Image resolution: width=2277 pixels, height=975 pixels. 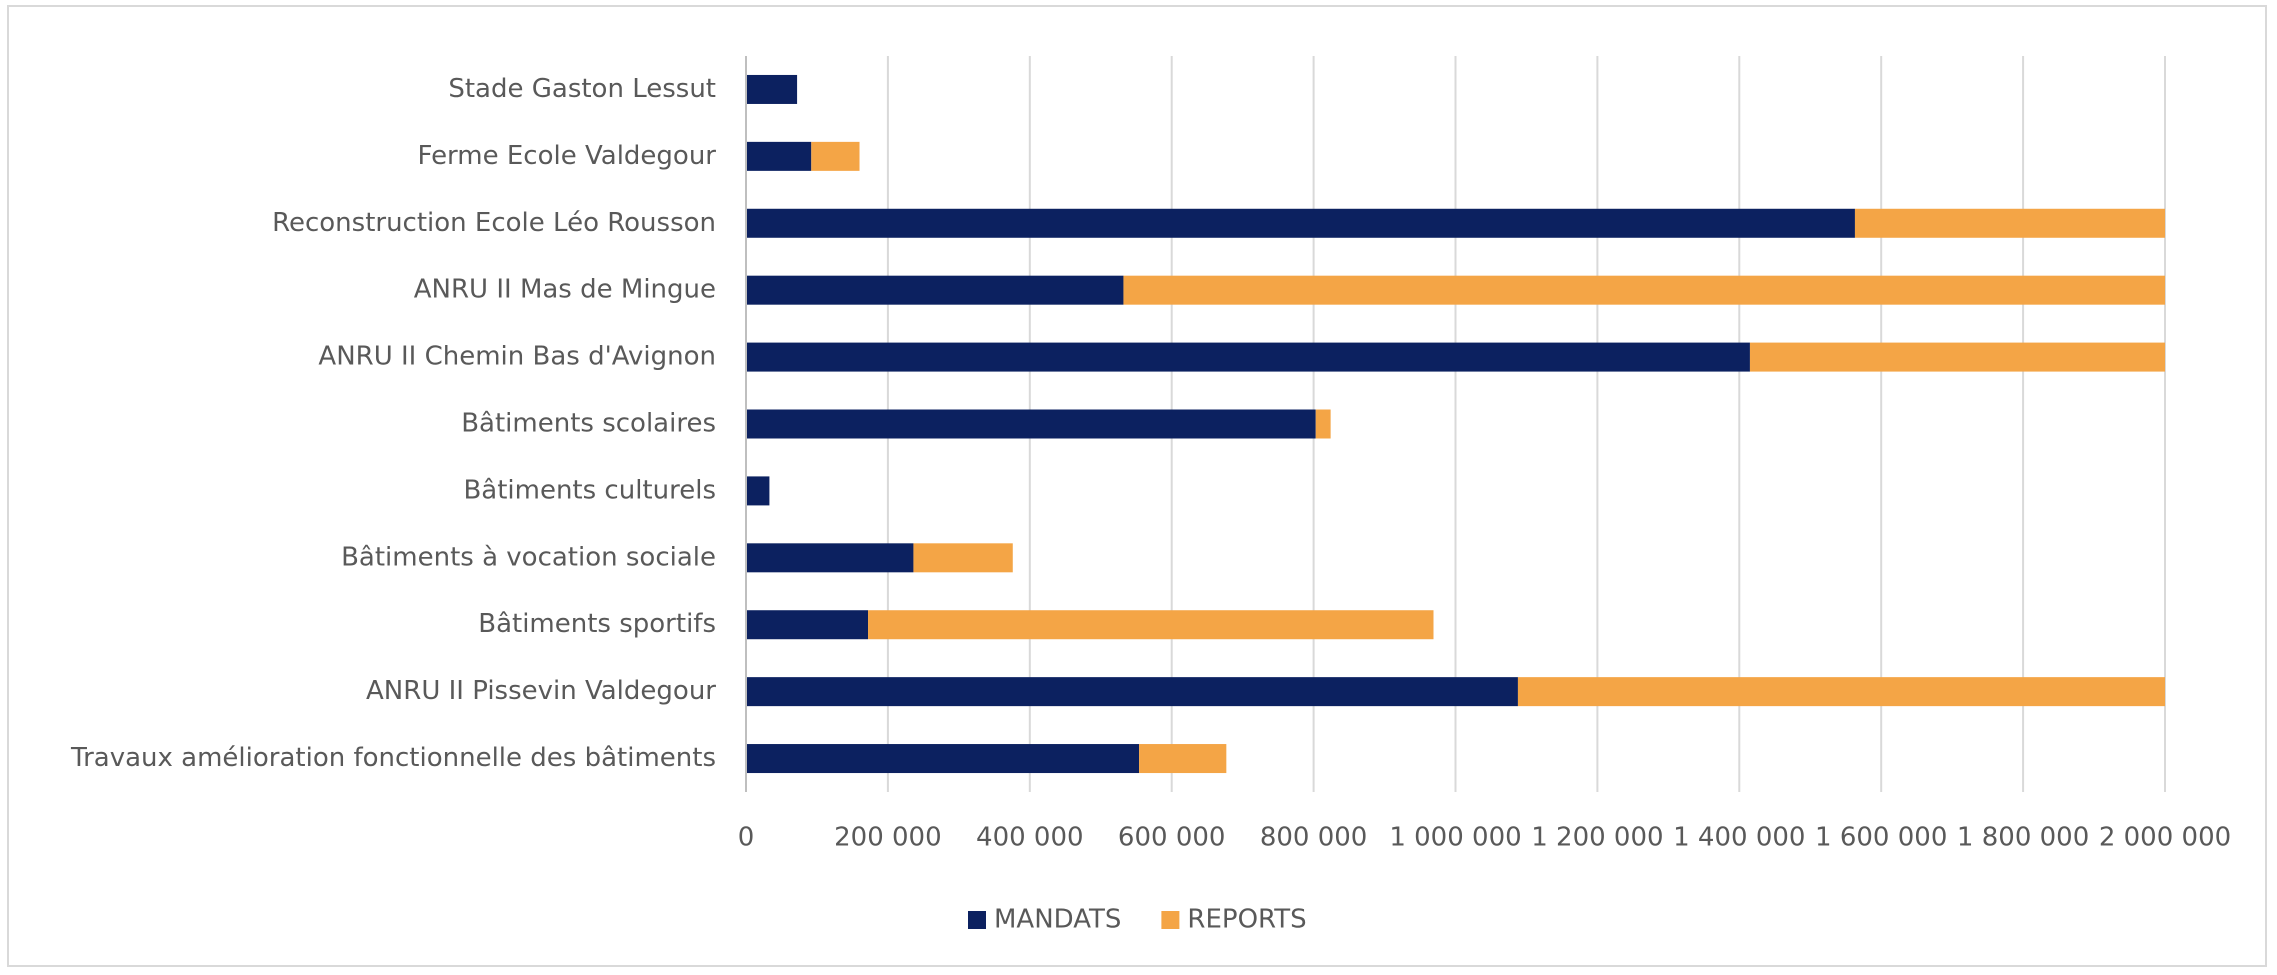 What do you see at coordinates (588, 424) in the screenshot?
I see `y-tick-label: Bâtiments scolaires` at bounding box center [588, 424].